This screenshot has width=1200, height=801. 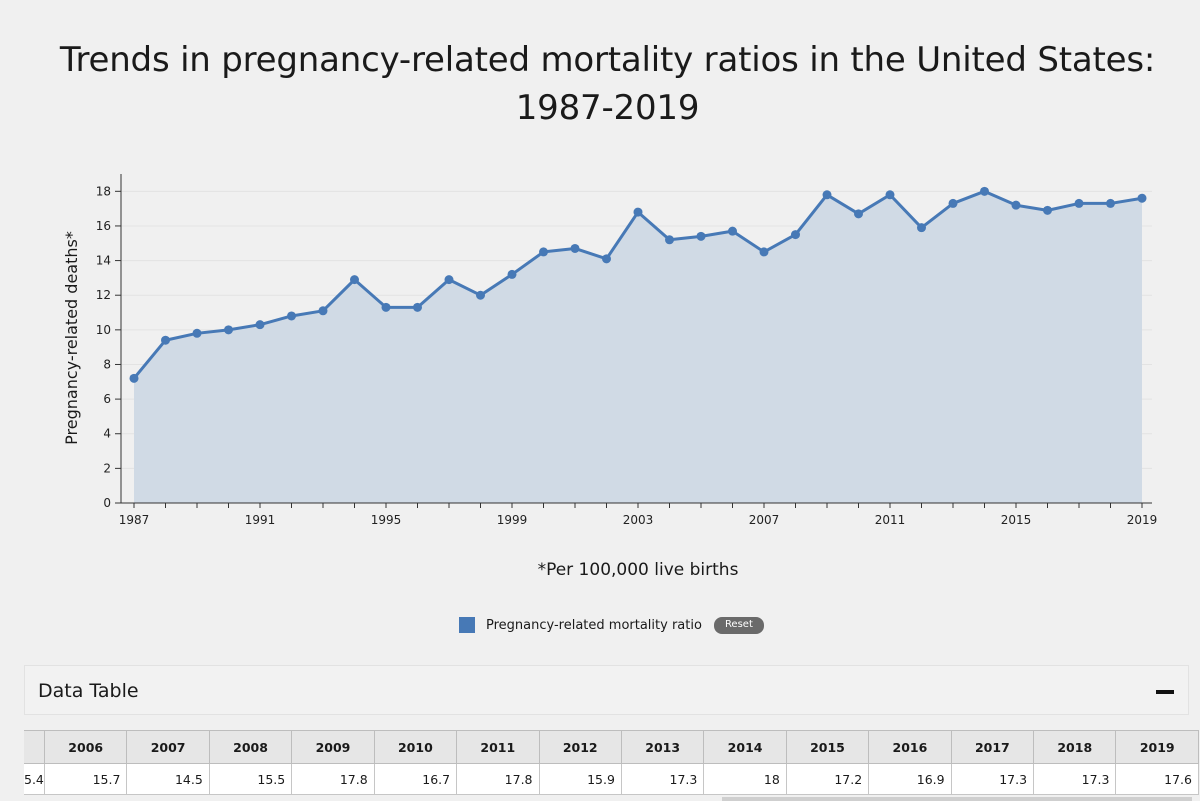 What do you see at coordinates (34, 779) in the screenshot?
I see `table-cell: 5.4` at bounding box center [34, 779].